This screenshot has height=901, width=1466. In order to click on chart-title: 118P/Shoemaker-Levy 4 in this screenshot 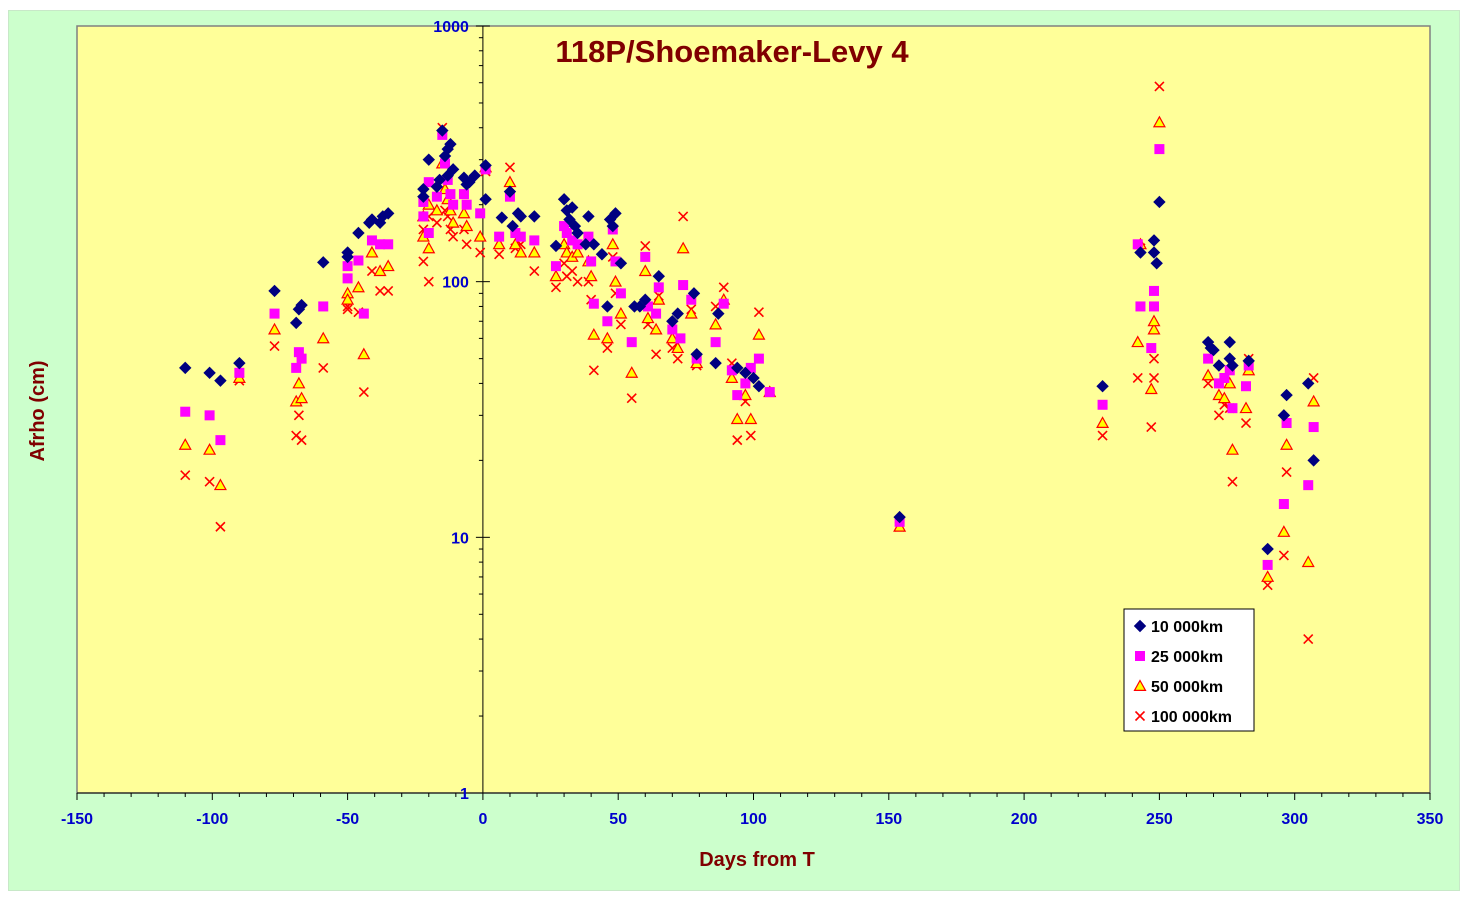, I will do `click(732, 51)`.